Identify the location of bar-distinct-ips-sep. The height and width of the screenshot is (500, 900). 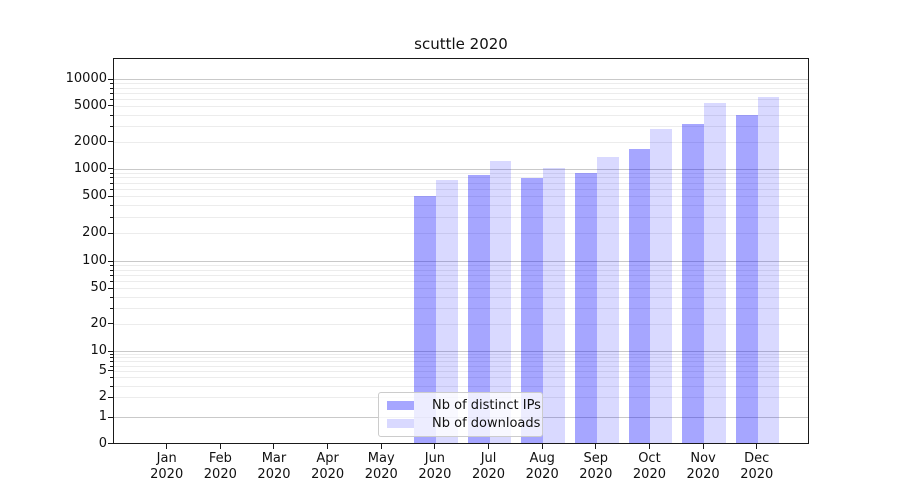
(586, 308).